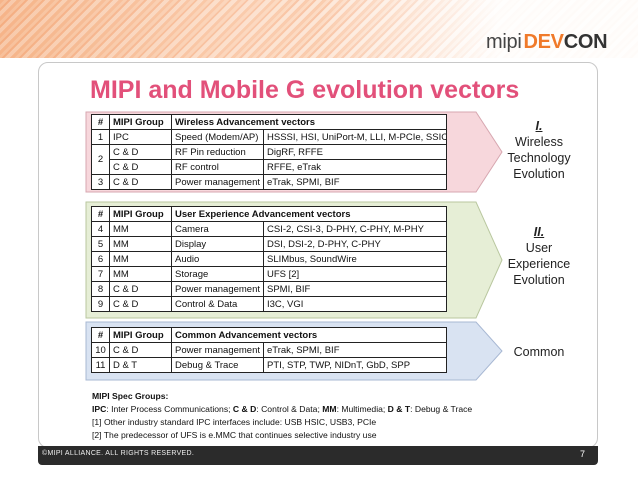 Image resolution: width=638 pixels, height=493 pixels. What do you see at coordinates (583, 454) in the screenshot?
I see `page-number: 7` at bounding box center [583, 454].